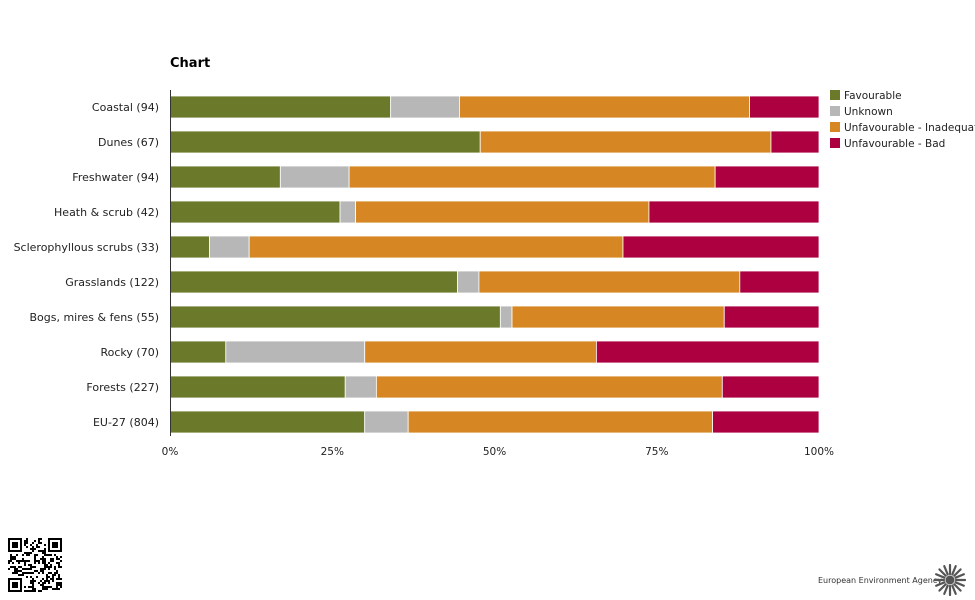 This screenshot has height=600, width=975. Describe the element at coordinates (86, 247) in the screenshot. I see `category-label-sclerophyllous-scrubs-33: Sclerophyllous scrubs (33)` at that location.